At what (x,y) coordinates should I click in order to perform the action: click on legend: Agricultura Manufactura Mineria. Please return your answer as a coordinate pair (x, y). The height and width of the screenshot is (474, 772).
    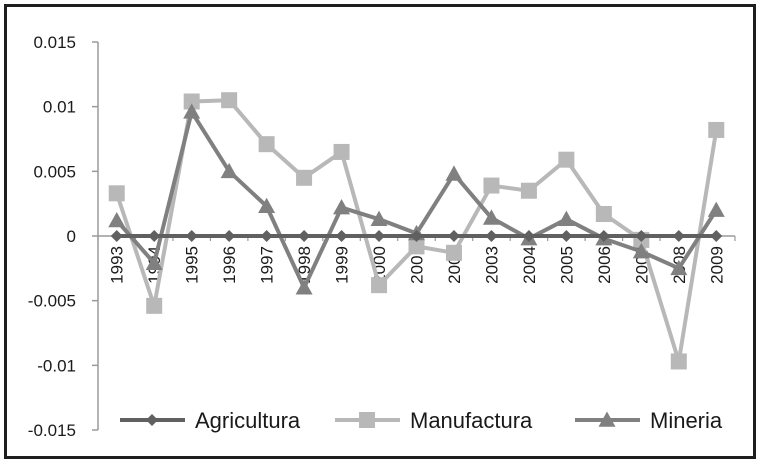
    Looking at the image, I should click on (421, 420).